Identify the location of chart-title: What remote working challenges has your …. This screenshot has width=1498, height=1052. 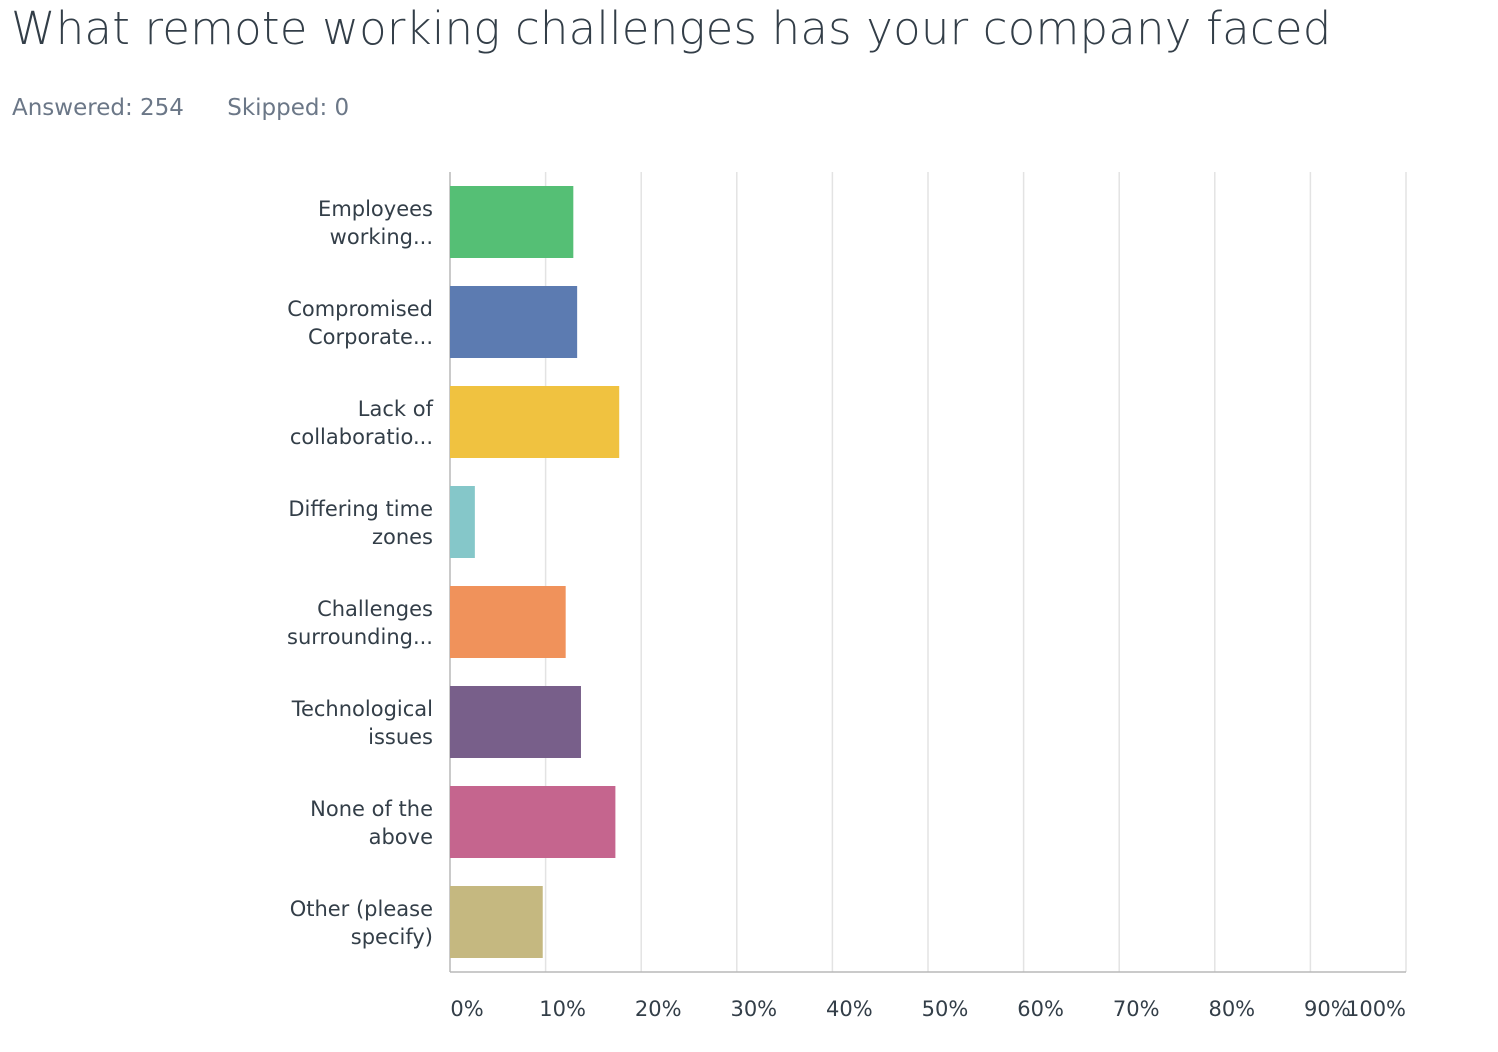
(671, 28).